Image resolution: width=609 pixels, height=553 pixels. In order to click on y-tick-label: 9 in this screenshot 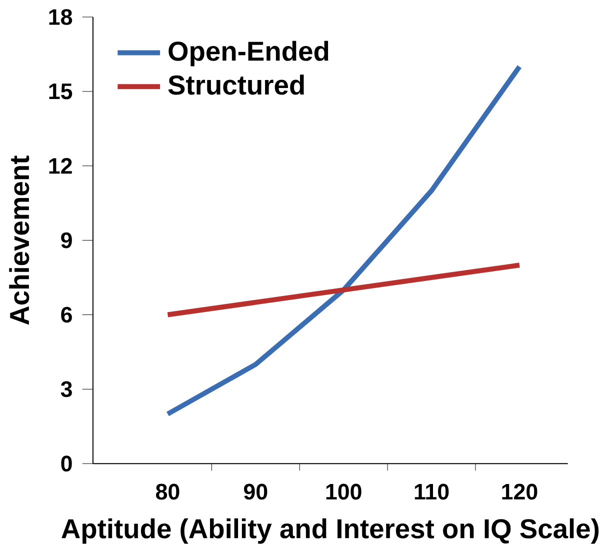, I will do `click(66, 240)`.